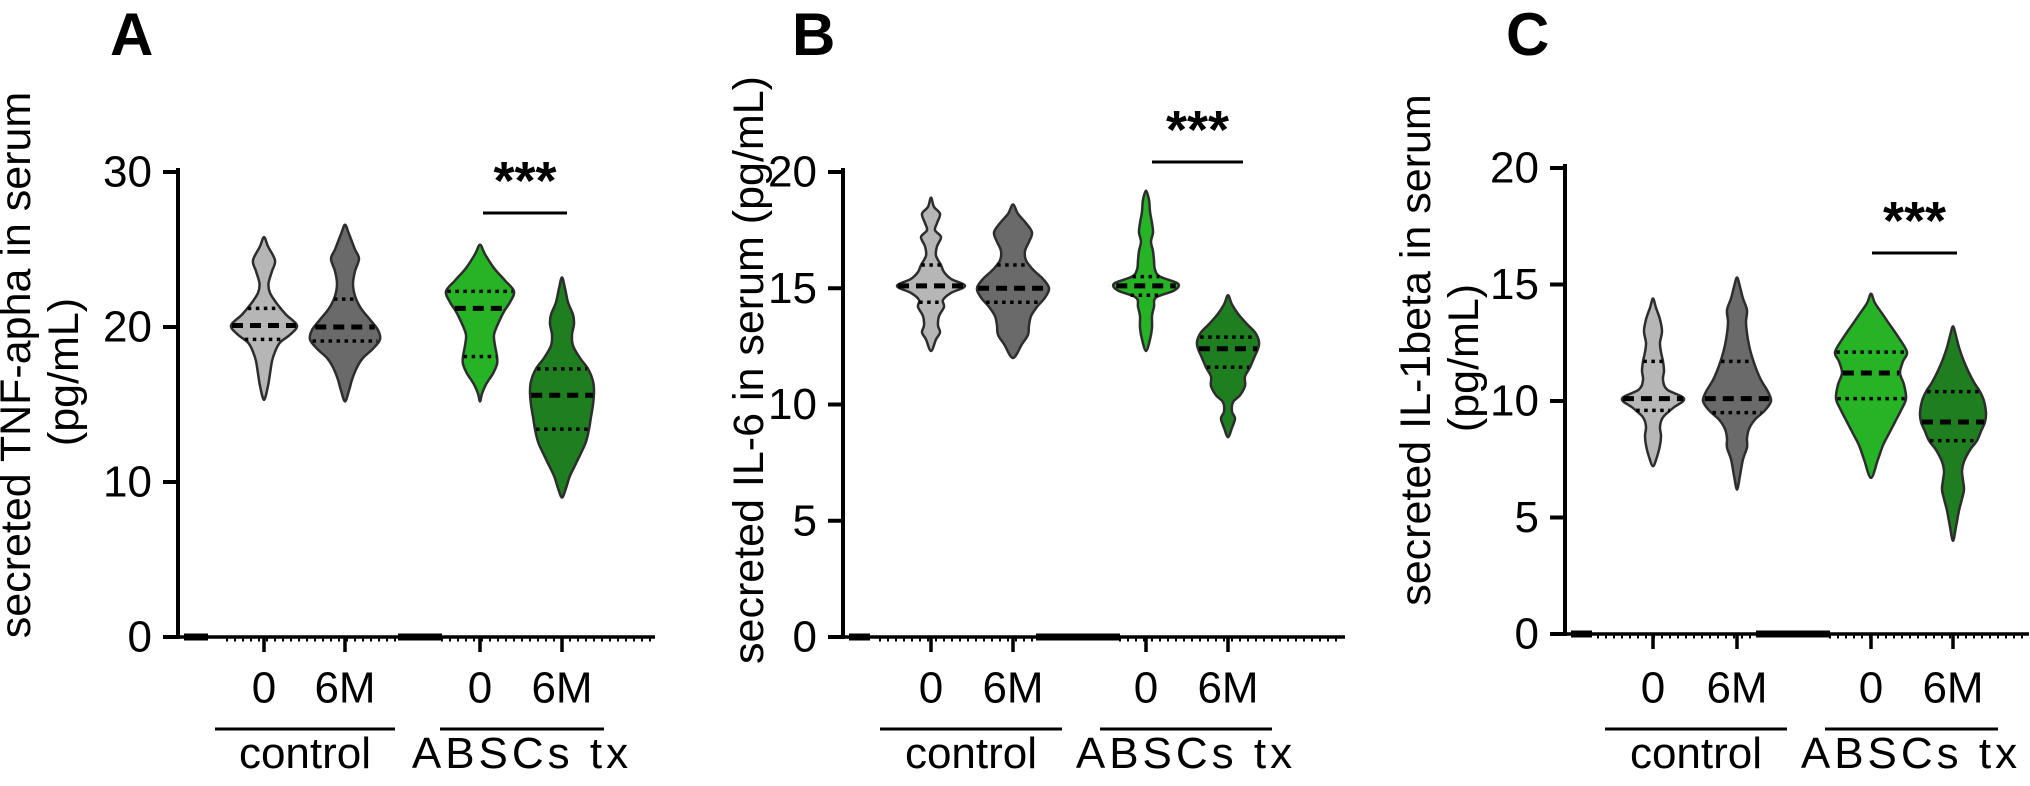 This screenshot has height=786, width=2030. I want to click on y-axis-label-line: secreted IL-6 in serum (pg/mL), so click(749, 370).